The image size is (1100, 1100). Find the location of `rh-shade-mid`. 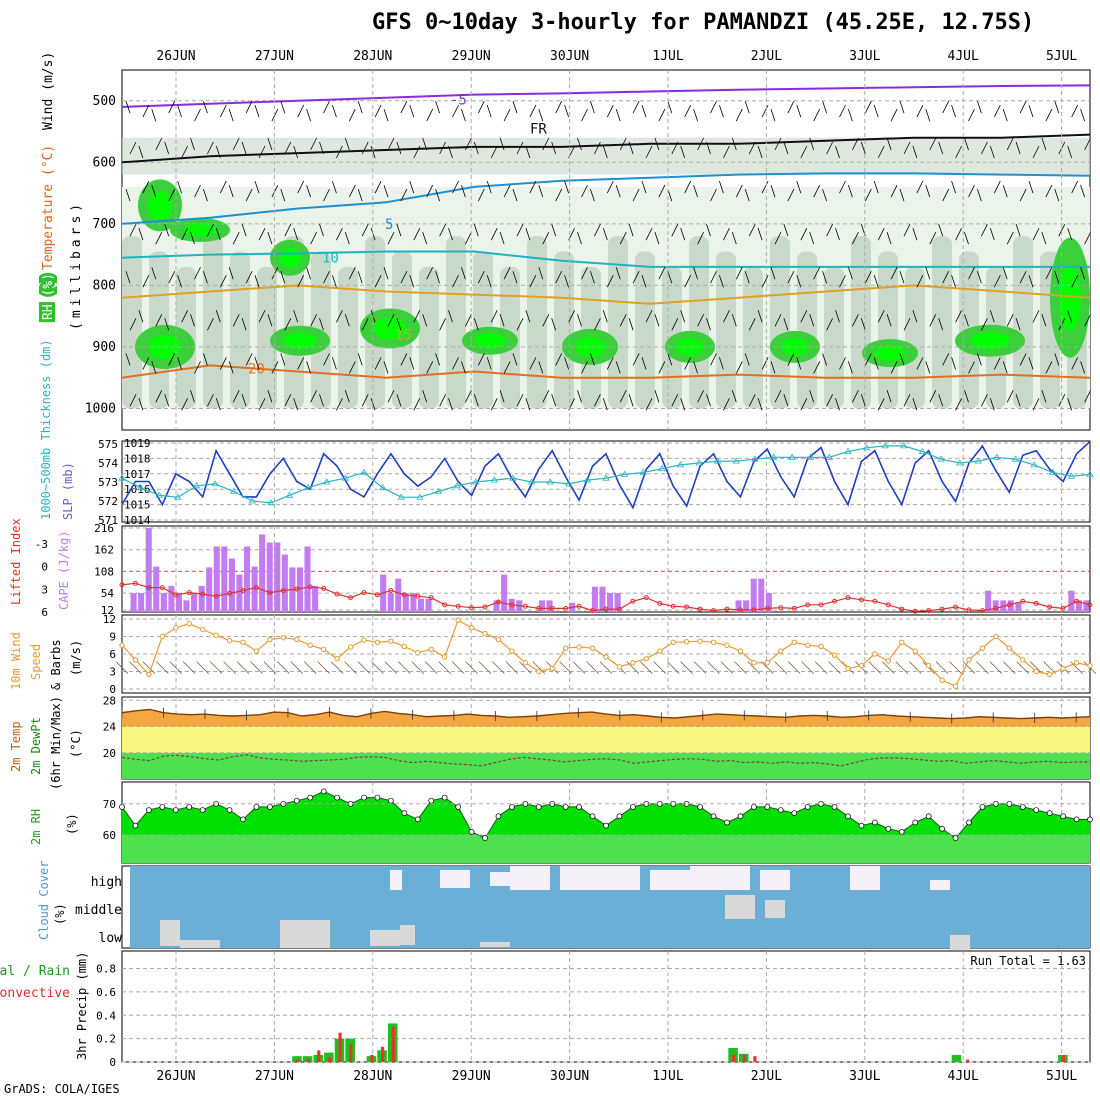

rh-shade-mid is located at coordinates (834, 337).